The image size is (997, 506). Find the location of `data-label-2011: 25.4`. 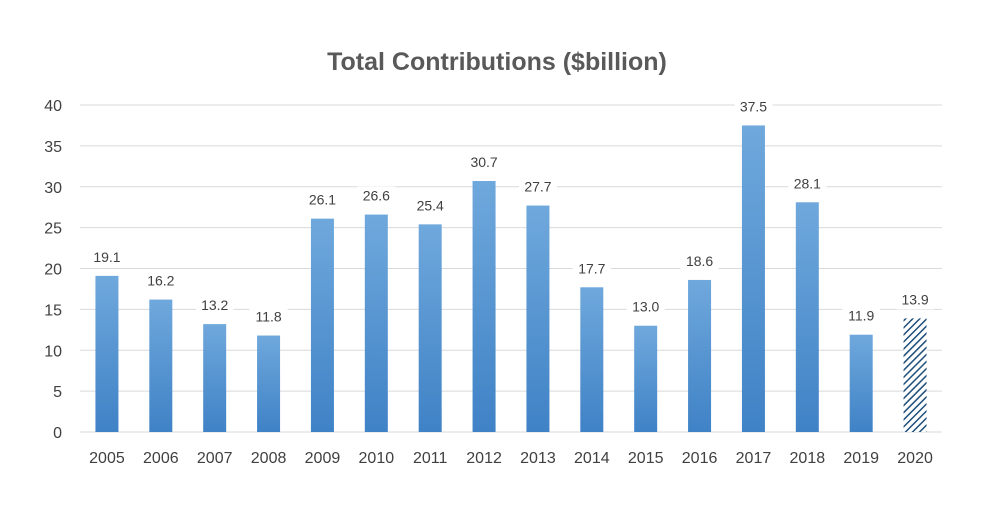

data-label-2011: 25.4 is located at coordinates (430, 205).